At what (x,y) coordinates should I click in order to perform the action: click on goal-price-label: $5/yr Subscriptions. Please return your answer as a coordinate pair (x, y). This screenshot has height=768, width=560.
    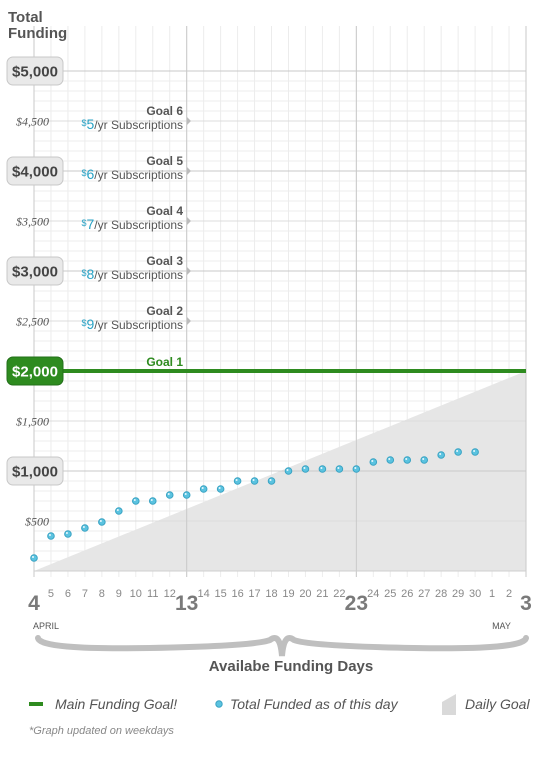
    Looking at the image, I should click on (132, 124).